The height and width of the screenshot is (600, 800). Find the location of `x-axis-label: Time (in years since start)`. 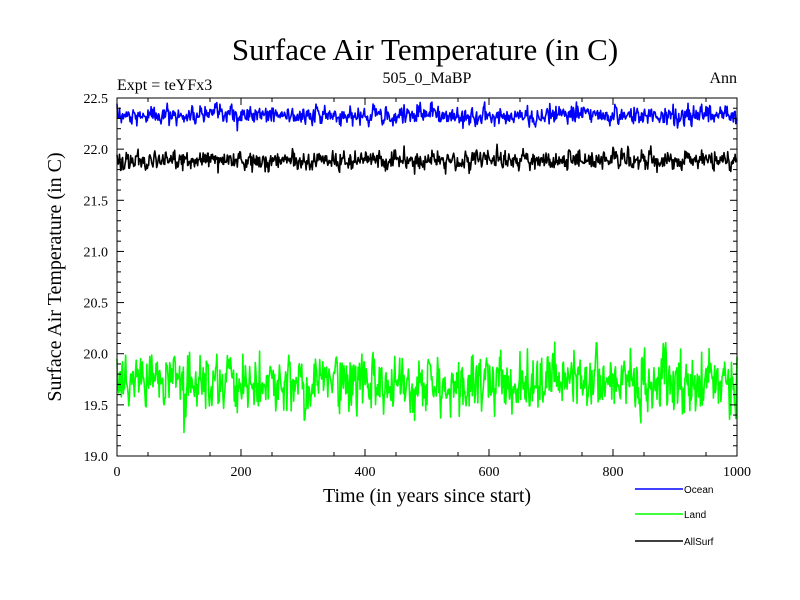

x-axis-label: Time (in years since start) is located at coordinates (427, 496).